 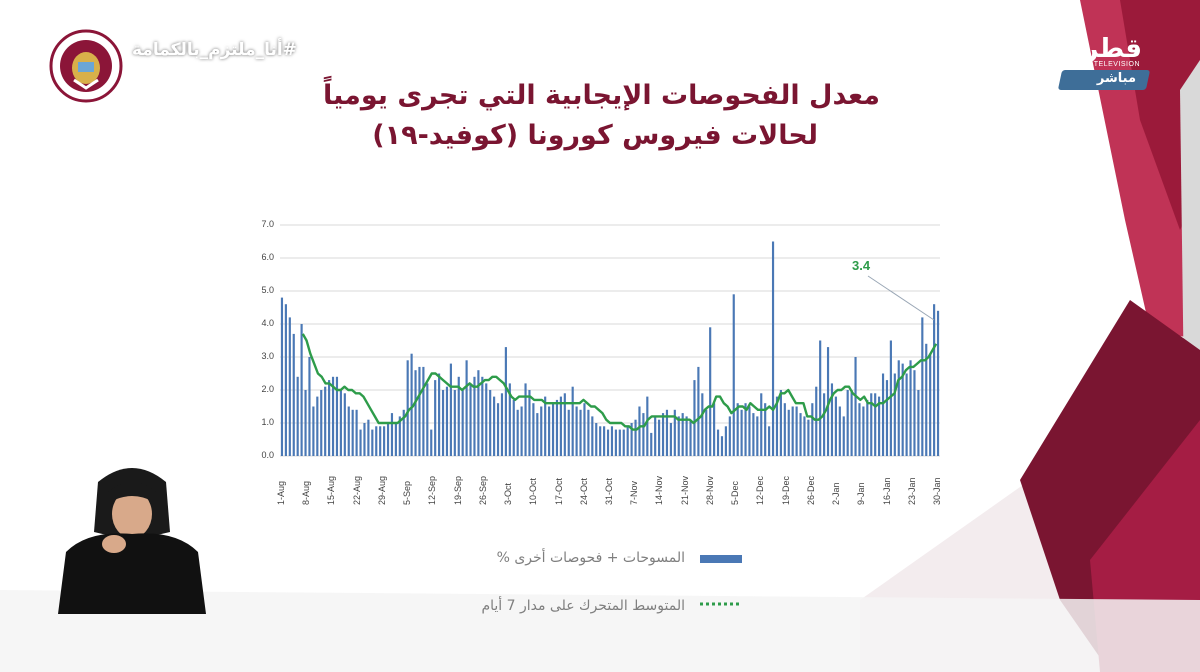 What do you see at coordinates (836, 493) in the screenshot?
I see `x-tick-label: 2-Jan` at bounding box center [836, 493].